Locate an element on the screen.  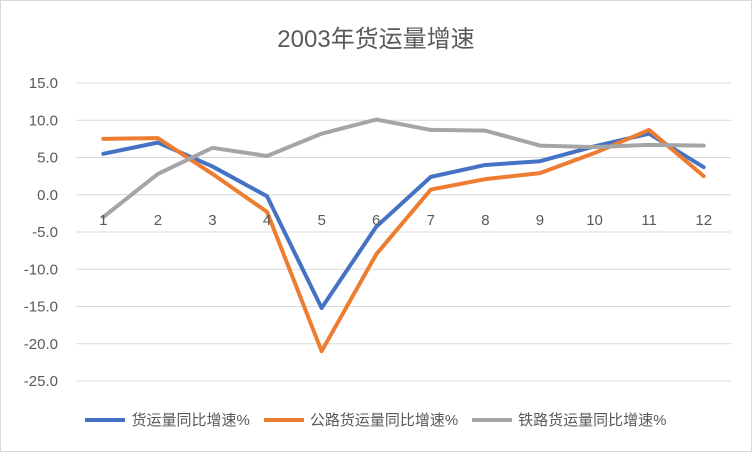
legend-item: 铁路货运量同比增速% is located at coordinates (569, 419).